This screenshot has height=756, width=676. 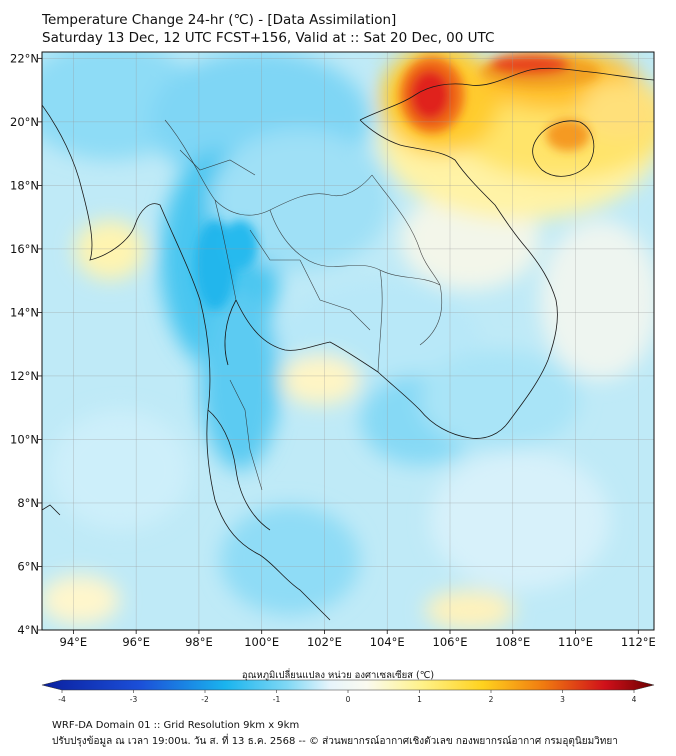 What do you see at coordinates (24, 249) in the screenshot?
I see `lat-tick-label: 16°N` at bounding box center [24, 249].